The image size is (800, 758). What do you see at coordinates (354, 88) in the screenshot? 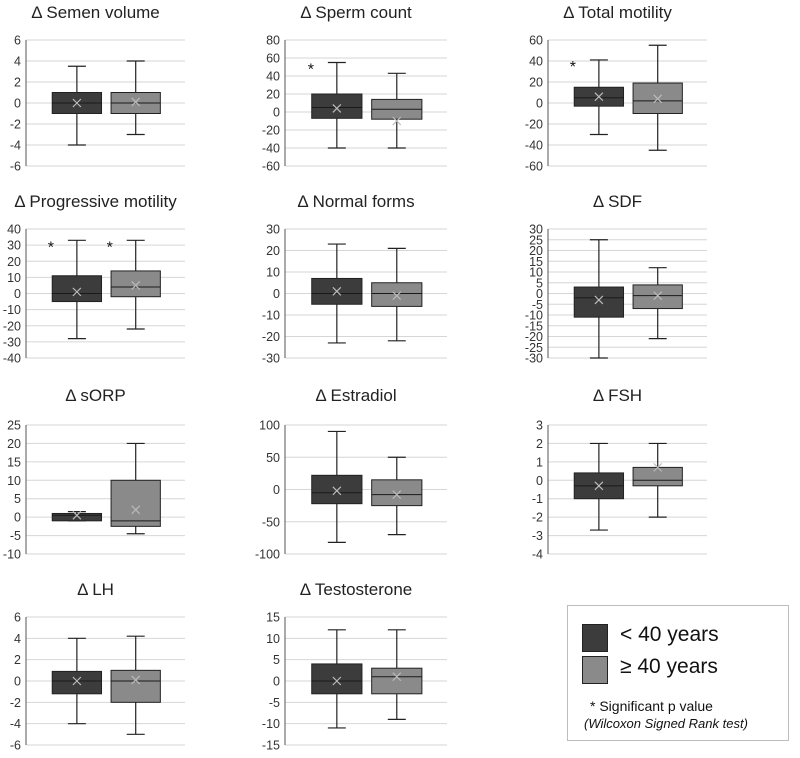
I see `boxplot-panel: Δ Sperm count 80 60 40 20 0 -20 -40 -60 *` at bounding box center [354, 88].